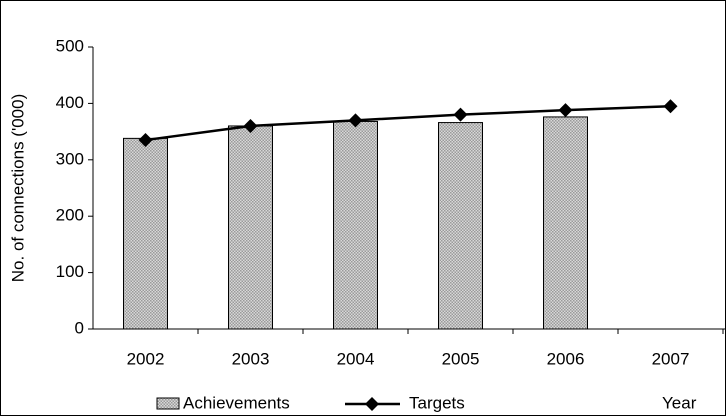 The width and height of the screenshot is (726, 416). What do you see at coordinates (70, 158) in the screenshot?
I see `y-tick-label: 300` at bounding box center [70, 158].